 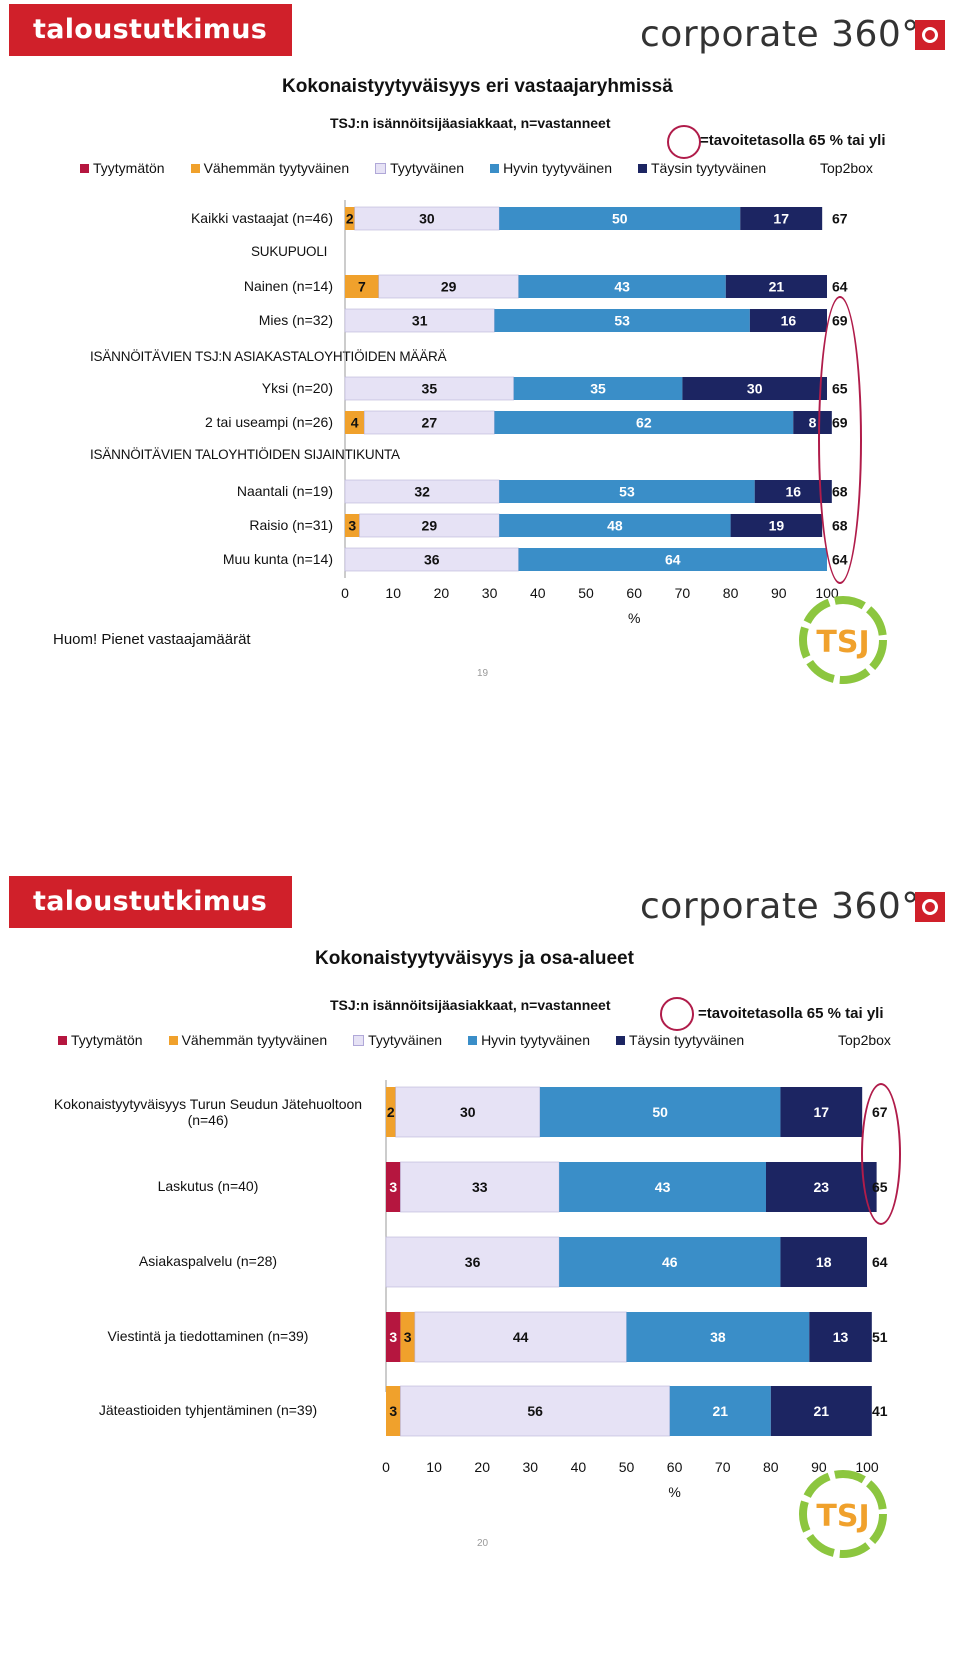 I want to click on row-label: Muu kunta (n=14), so click(x=277, y=558).